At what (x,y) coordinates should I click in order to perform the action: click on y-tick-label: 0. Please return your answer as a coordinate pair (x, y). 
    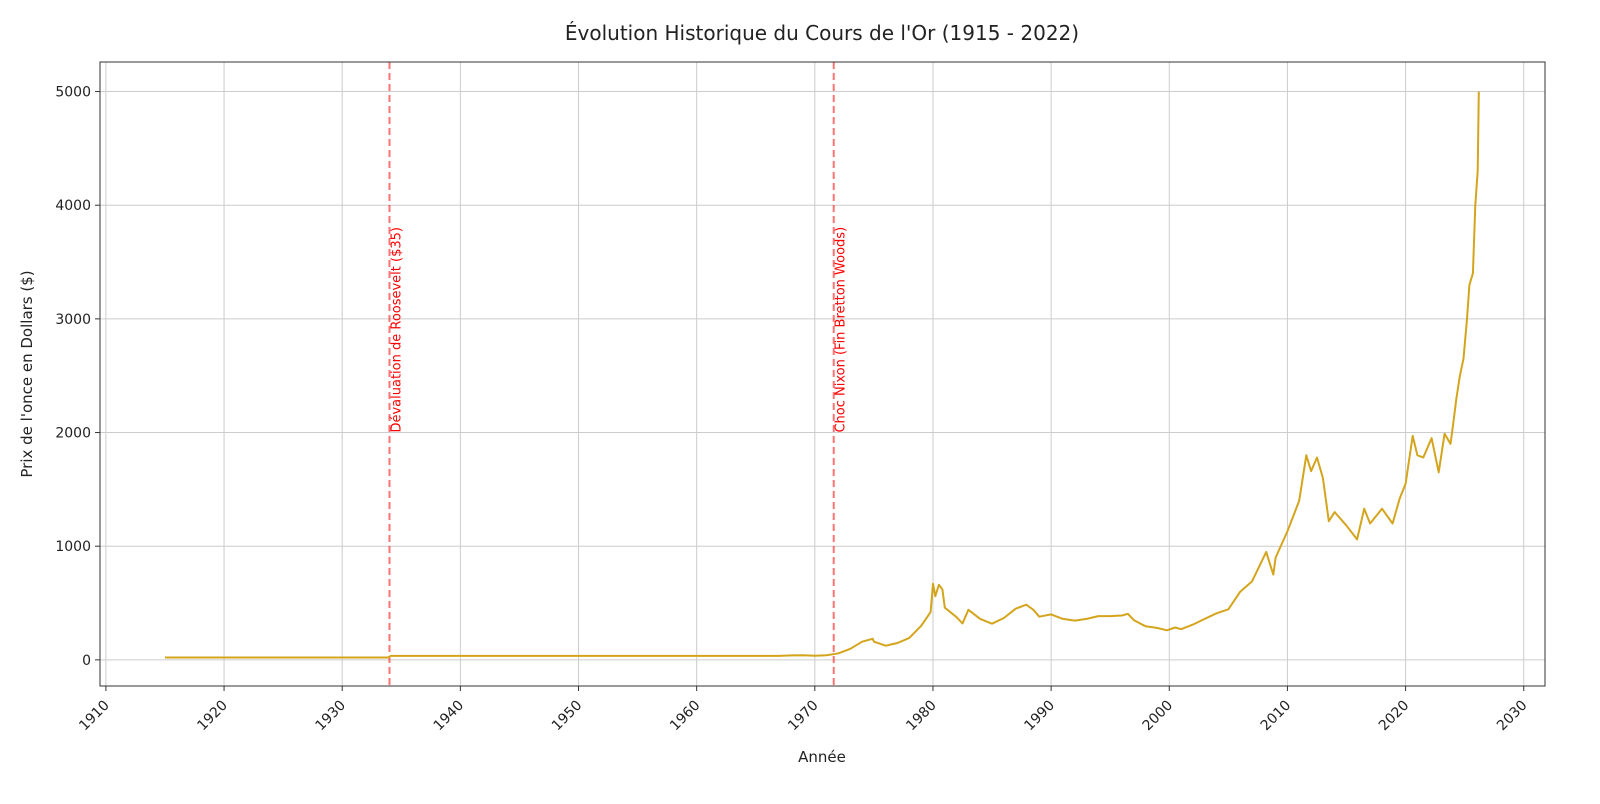
    Looking at the image, I should click on (86, 661).